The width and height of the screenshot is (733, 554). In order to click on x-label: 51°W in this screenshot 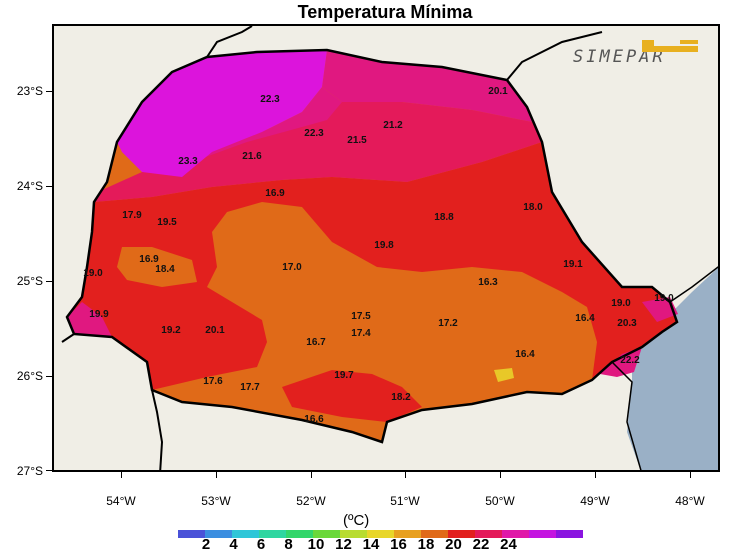, I will do `click(405, 501)`.